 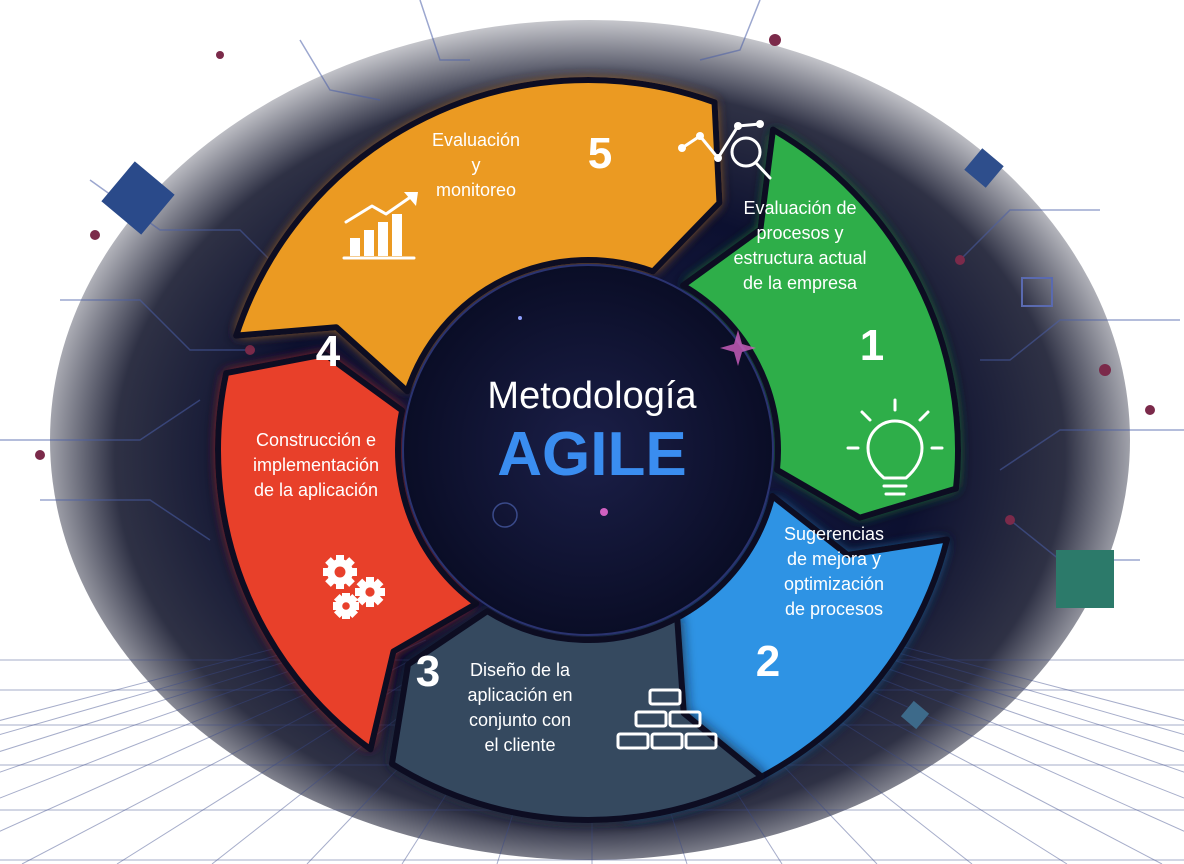 I want to click on segment-4-label-line: Construcción e, so click(x=316, y=440).